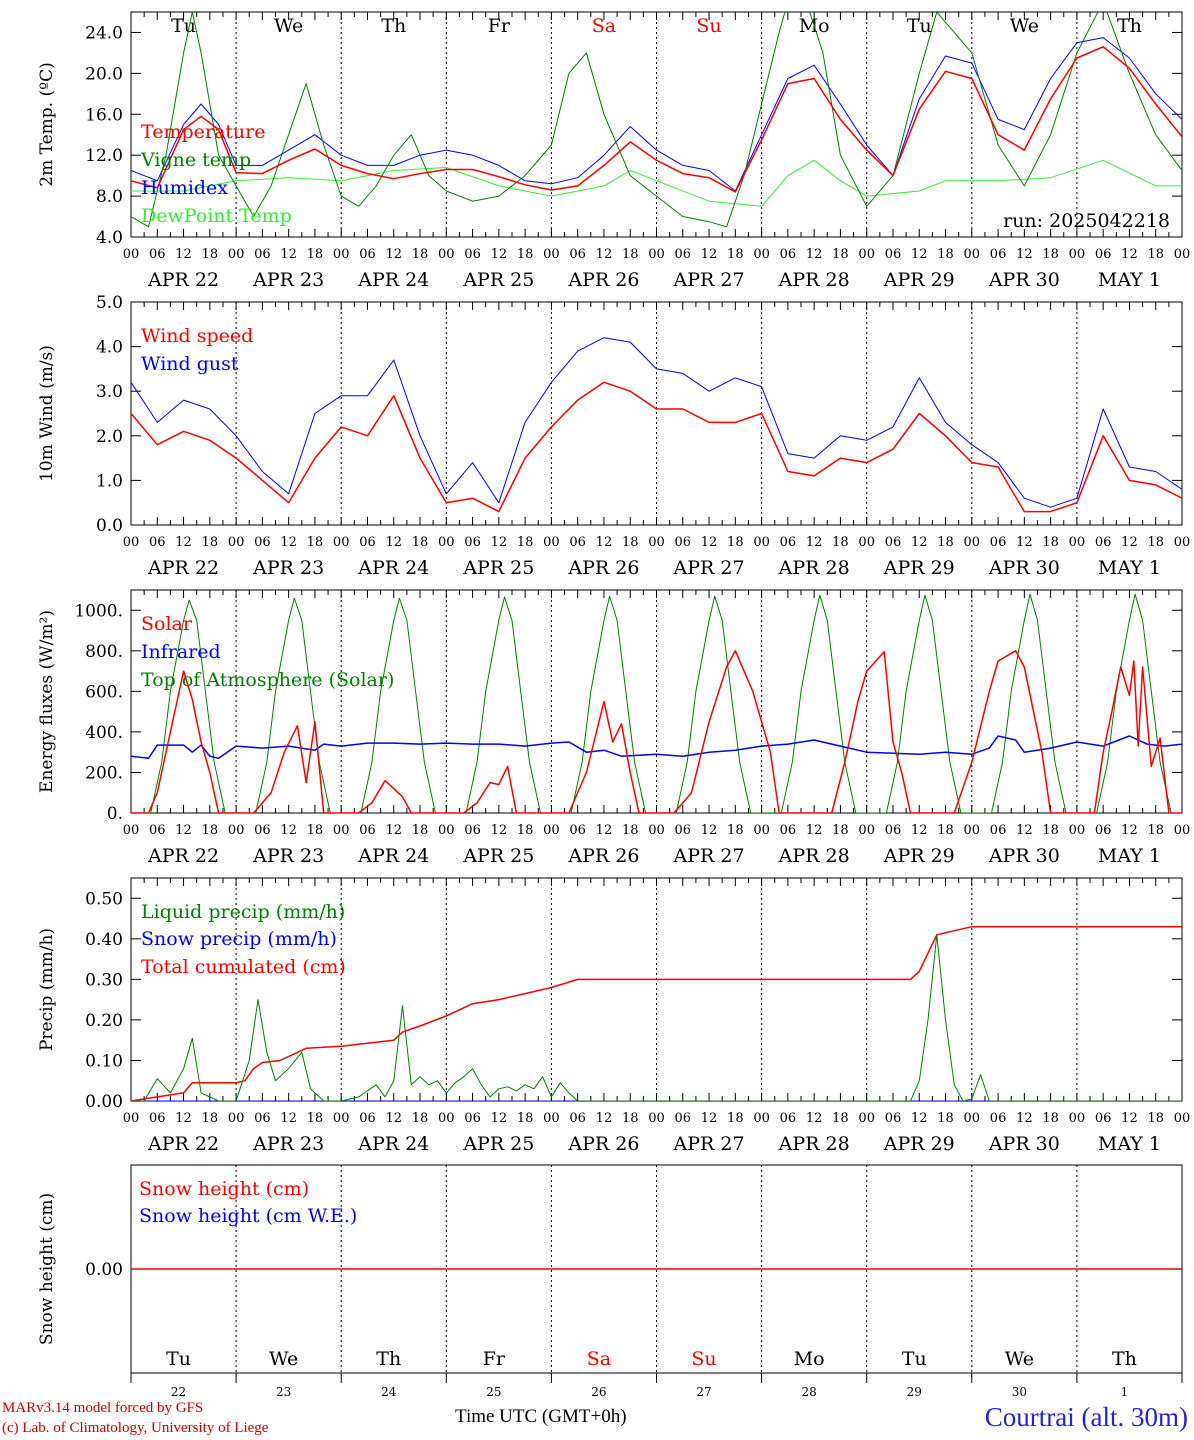 This screenshot has width=1194, height=1440. Describe the element at coordinates (104, 733) in the screenshot. I see `y-tick-label: 400.` at that location.